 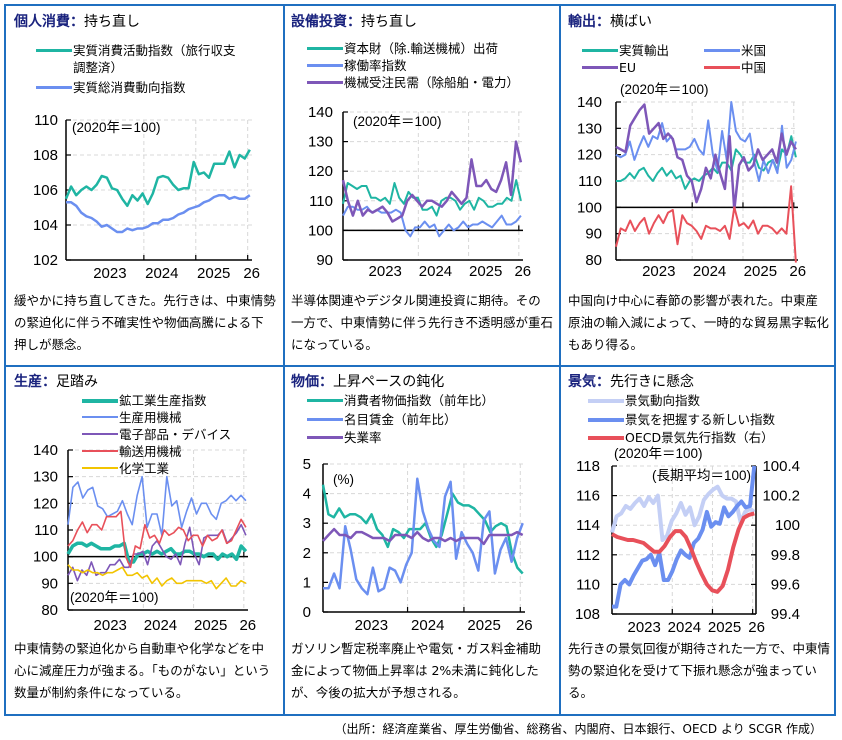 What do you see at coordinates (593, 260) in the screenshot?
I see `y-tick-label: 80` at bounding box center [593, 260].